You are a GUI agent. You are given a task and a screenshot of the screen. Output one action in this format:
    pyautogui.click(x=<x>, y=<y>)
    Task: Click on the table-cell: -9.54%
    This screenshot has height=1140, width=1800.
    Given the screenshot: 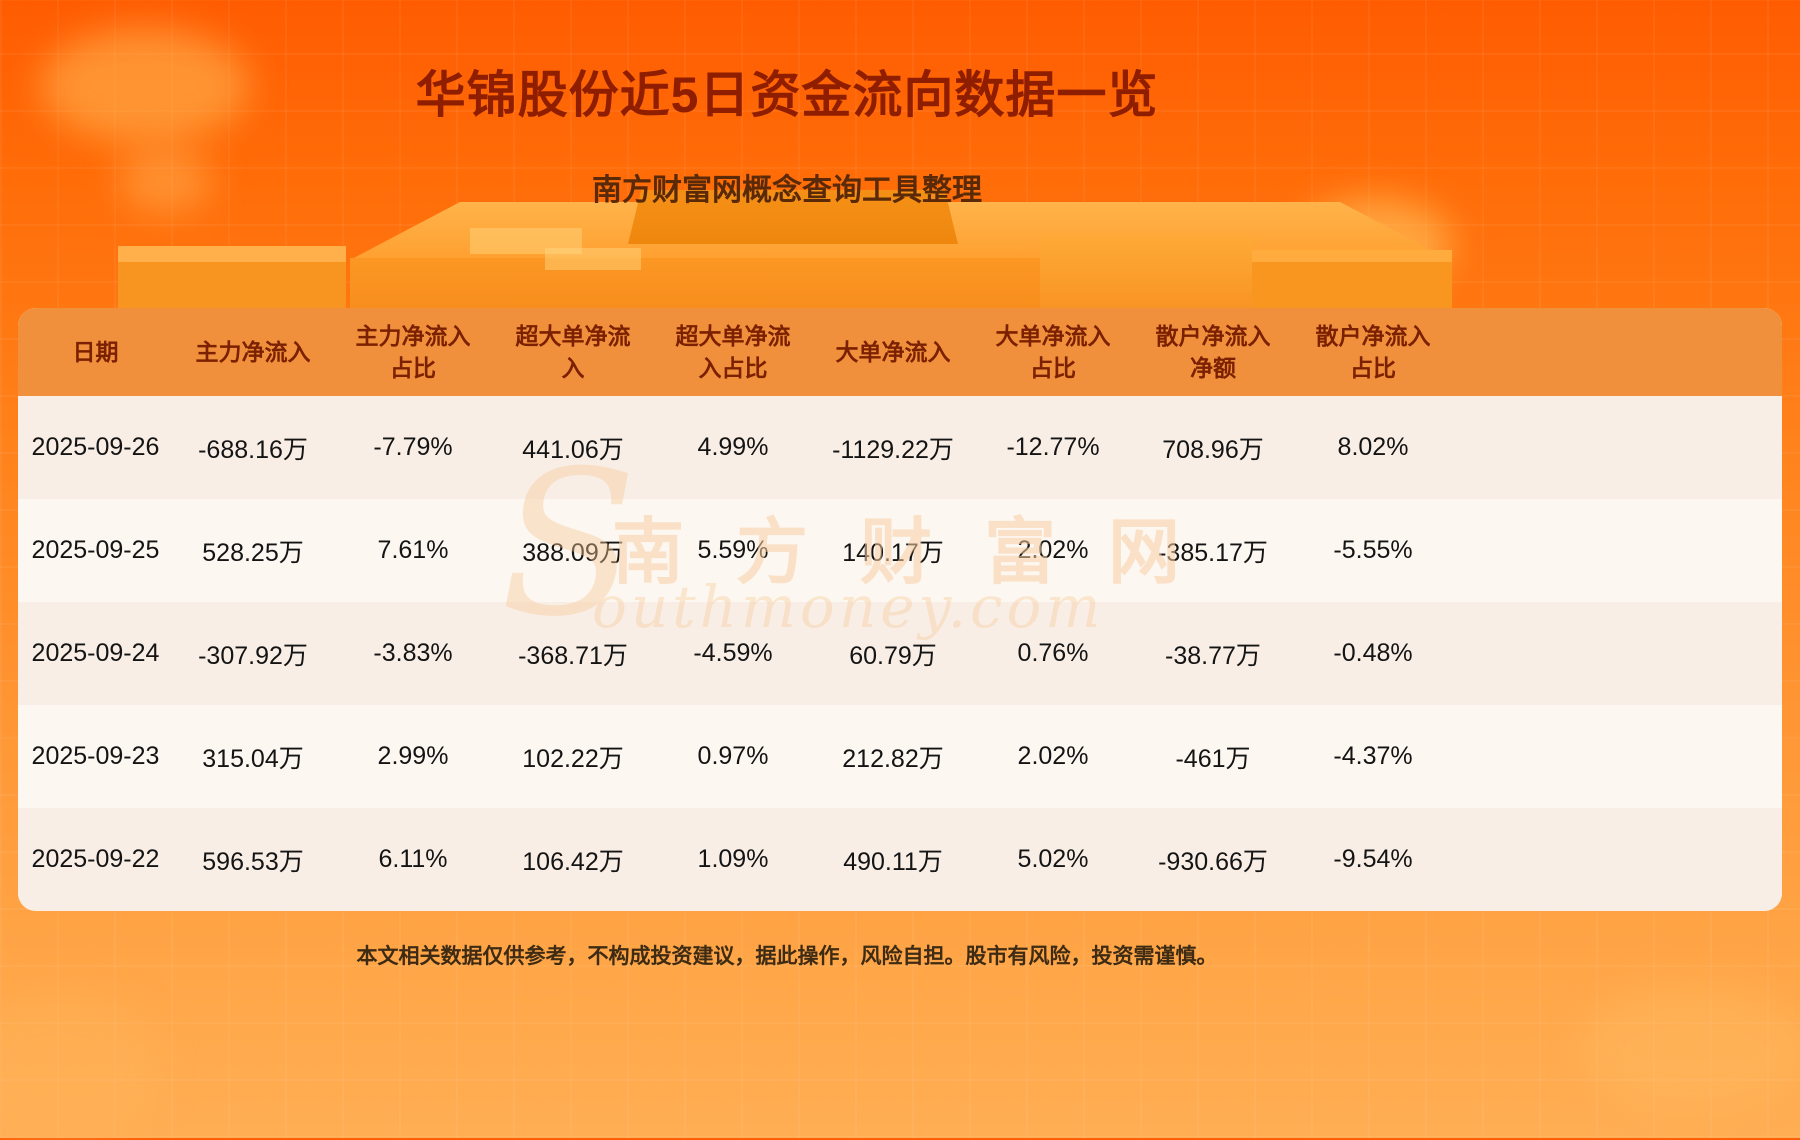 What is the action you would take?
    pyautogui.click(x=1373, y=859)
    